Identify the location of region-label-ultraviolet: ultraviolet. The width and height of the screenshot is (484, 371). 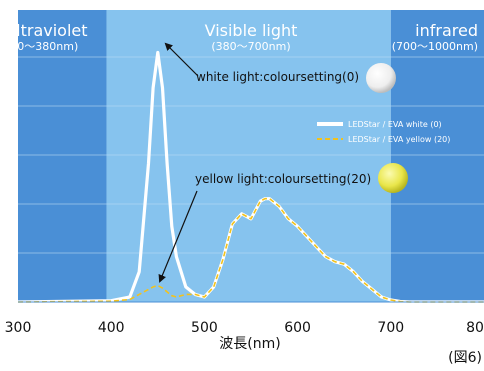
(47, 30).